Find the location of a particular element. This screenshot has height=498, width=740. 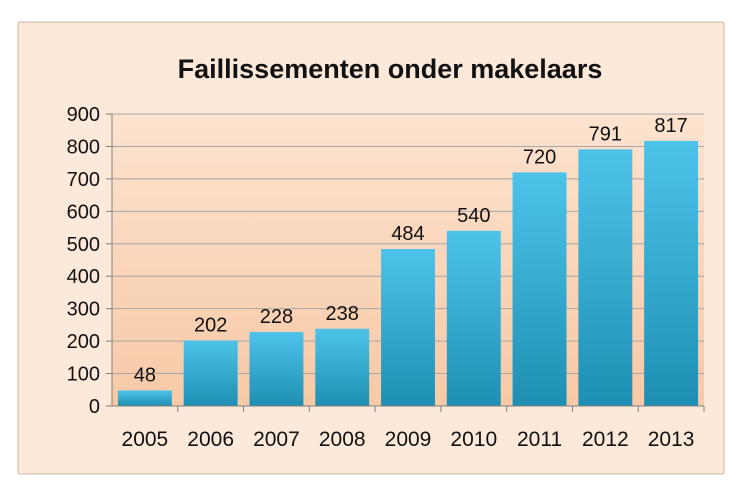

chart-title: Faillissementen onder makelaars is located at coordinates (390, 69).